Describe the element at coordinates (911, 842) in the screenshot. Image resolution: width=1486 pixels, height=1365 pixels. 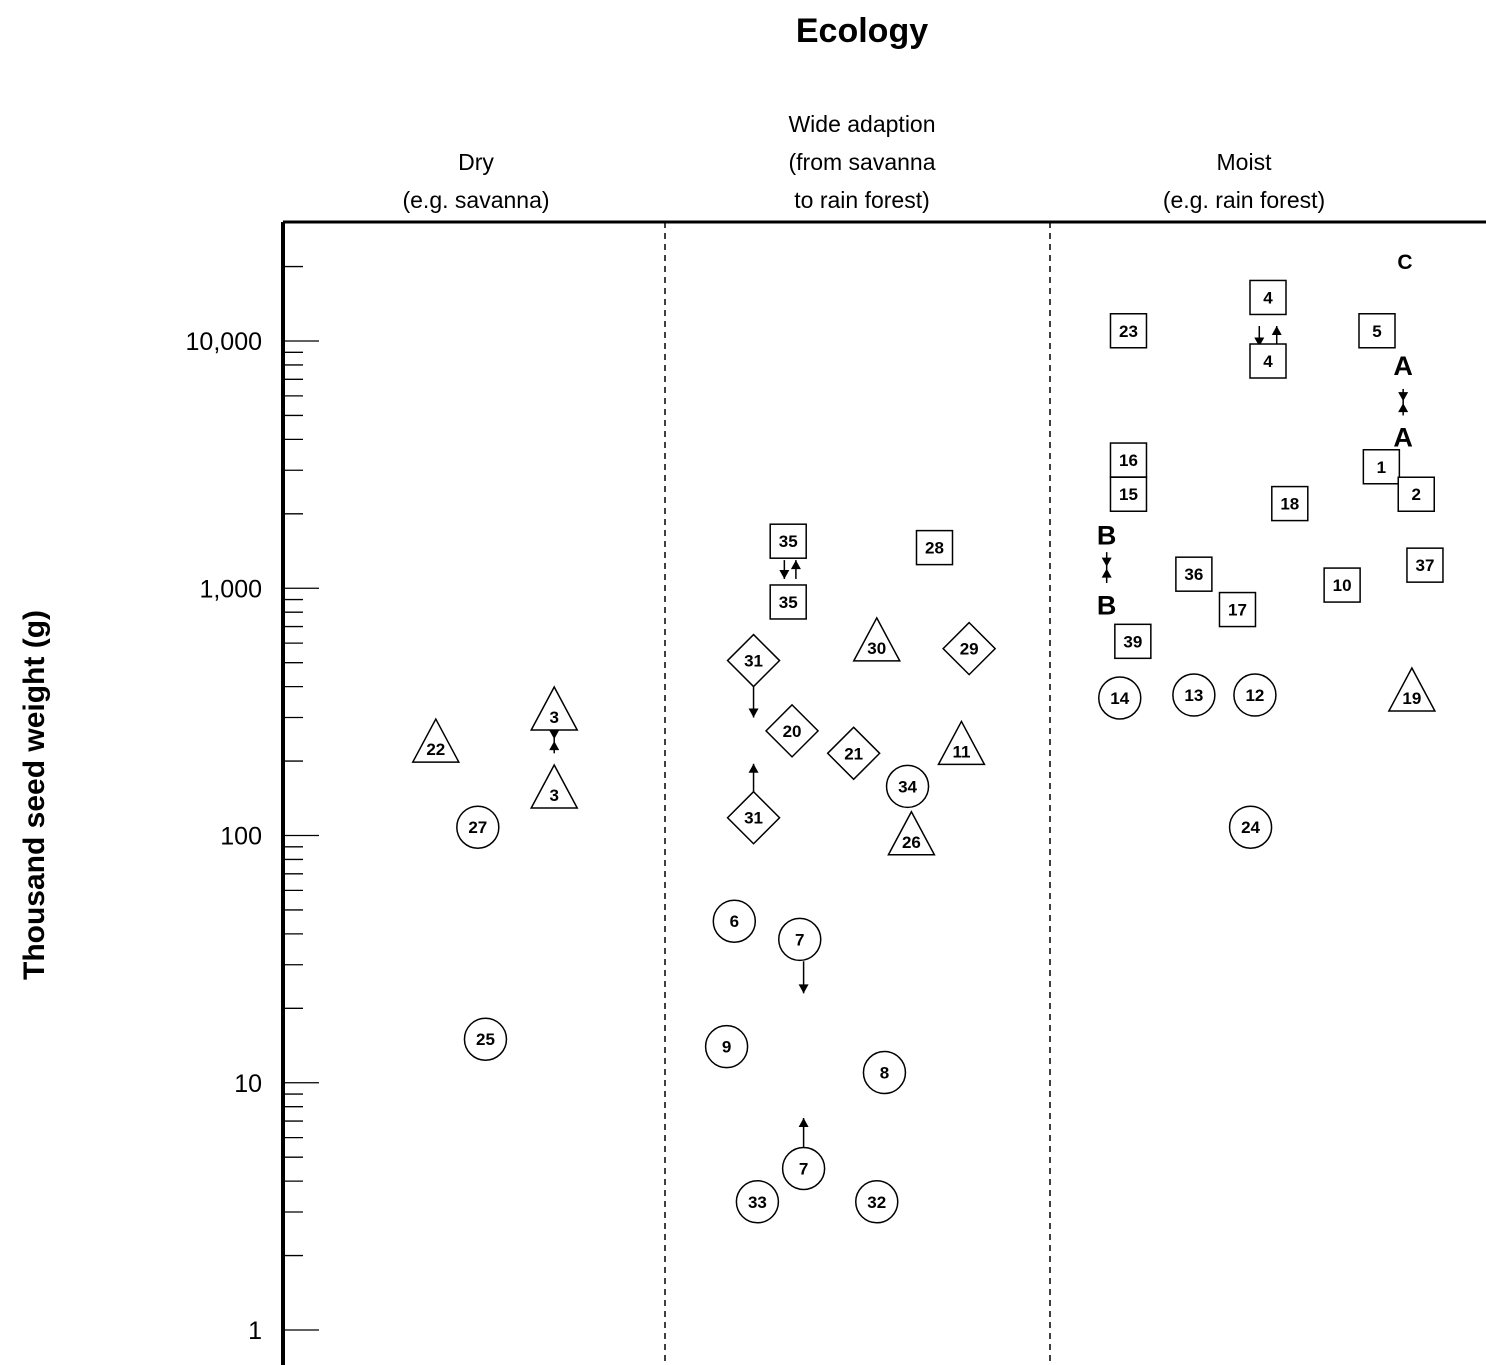
I see `data-point-label: 26` at that location.